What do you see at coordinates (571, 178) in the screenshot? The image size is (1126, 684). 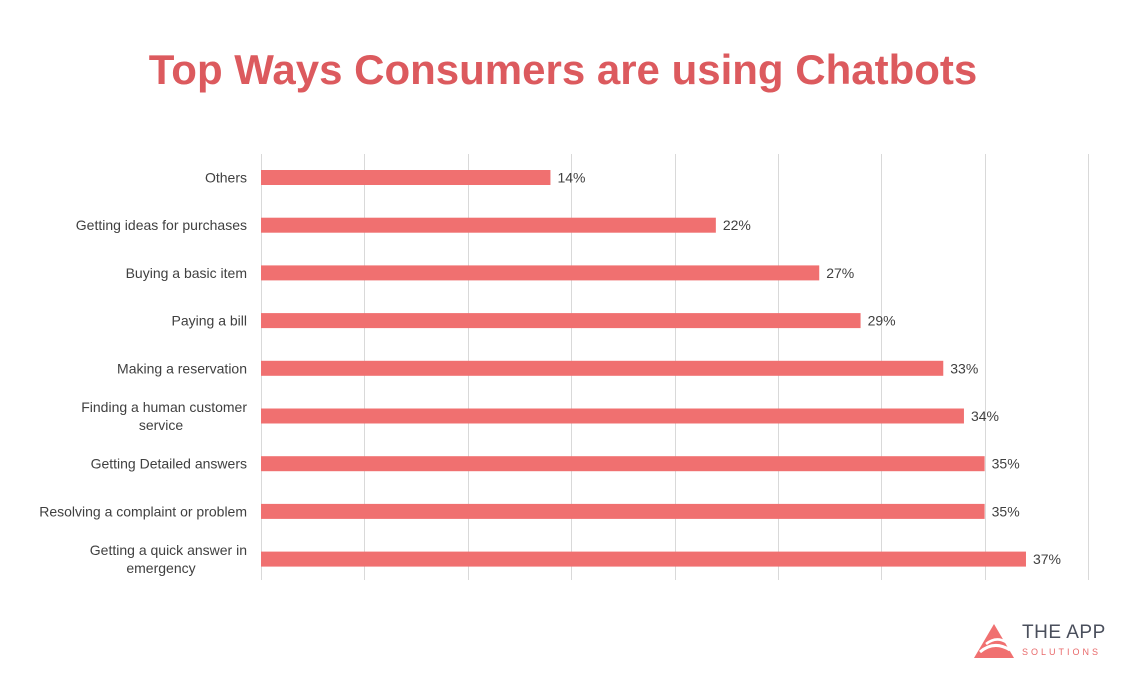 I see `value-label-0: 14%` at bounding box center [571, 178].